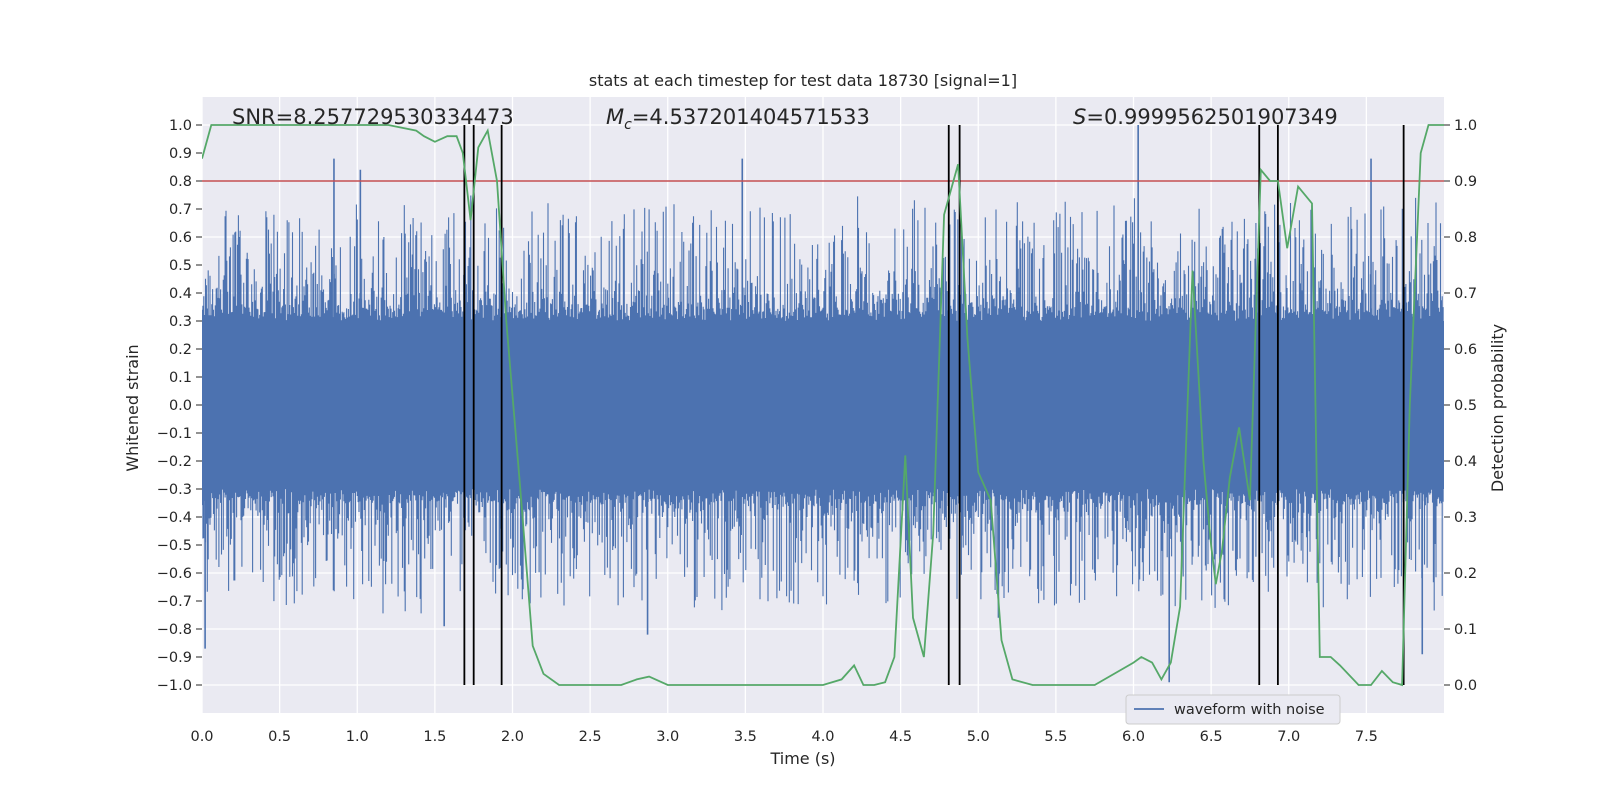 This screenshot has width=1600, height=800. I want to click on y-tick-label: 0.8, so click(180, 182).